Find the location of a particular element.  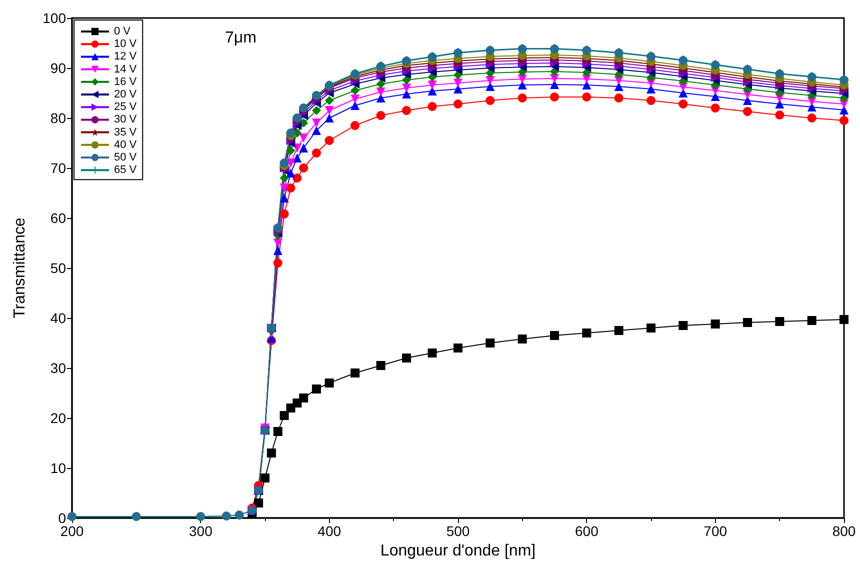

annotation: 7μm is located at coordinates (240, 38).